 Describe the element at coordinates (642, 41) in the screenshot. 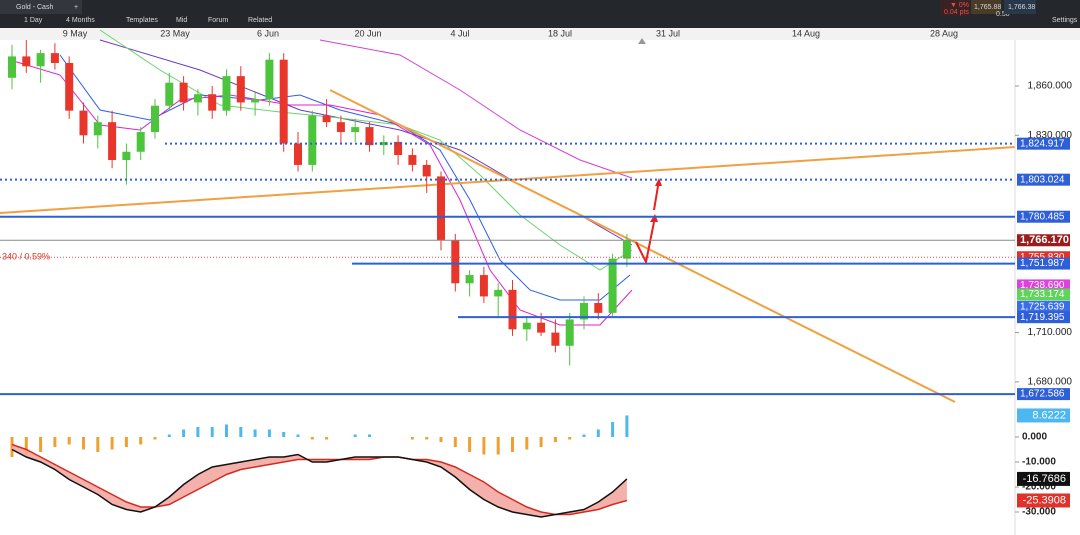

I see `scroll-marker` at that location.